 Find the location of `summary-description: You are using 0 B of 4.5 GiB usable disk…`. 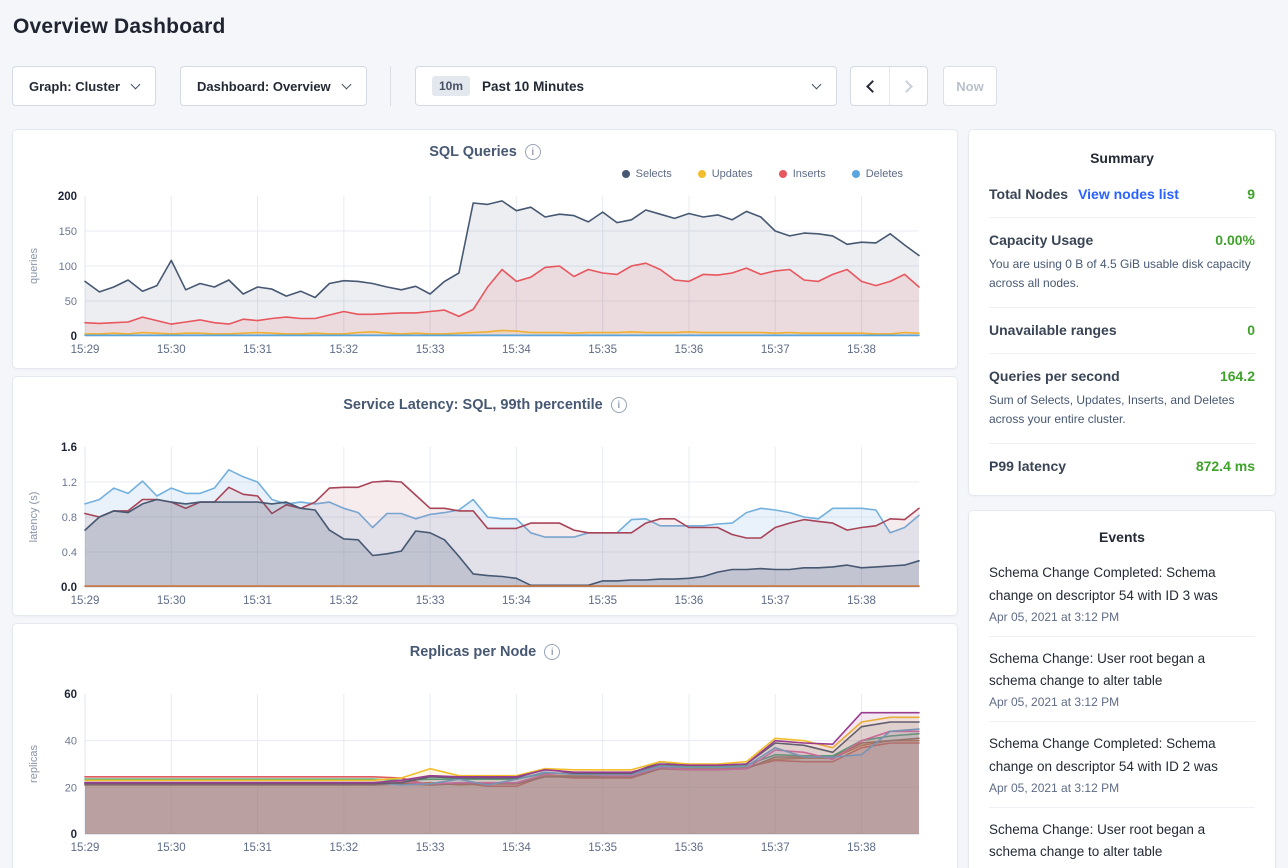

summary-description: You are using 0 B of 4.5 GiB usable disk… is located at coordinates (1120, 273).